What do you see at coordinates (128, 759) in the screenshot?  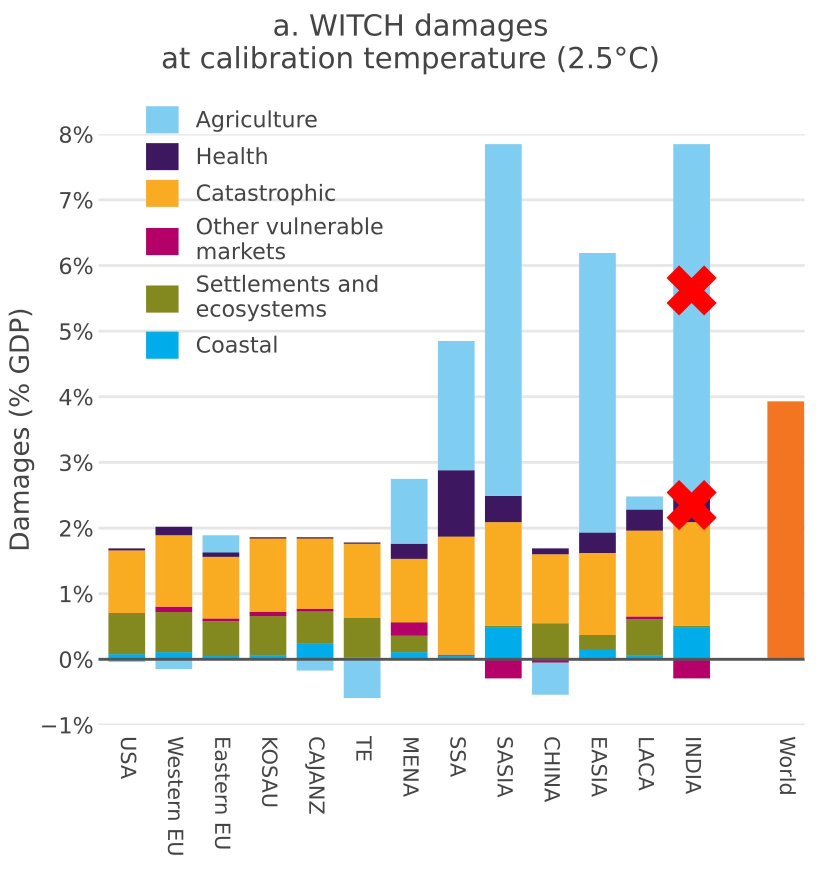 I see `x-tick-label: USA` at bounding box center [128, 759].